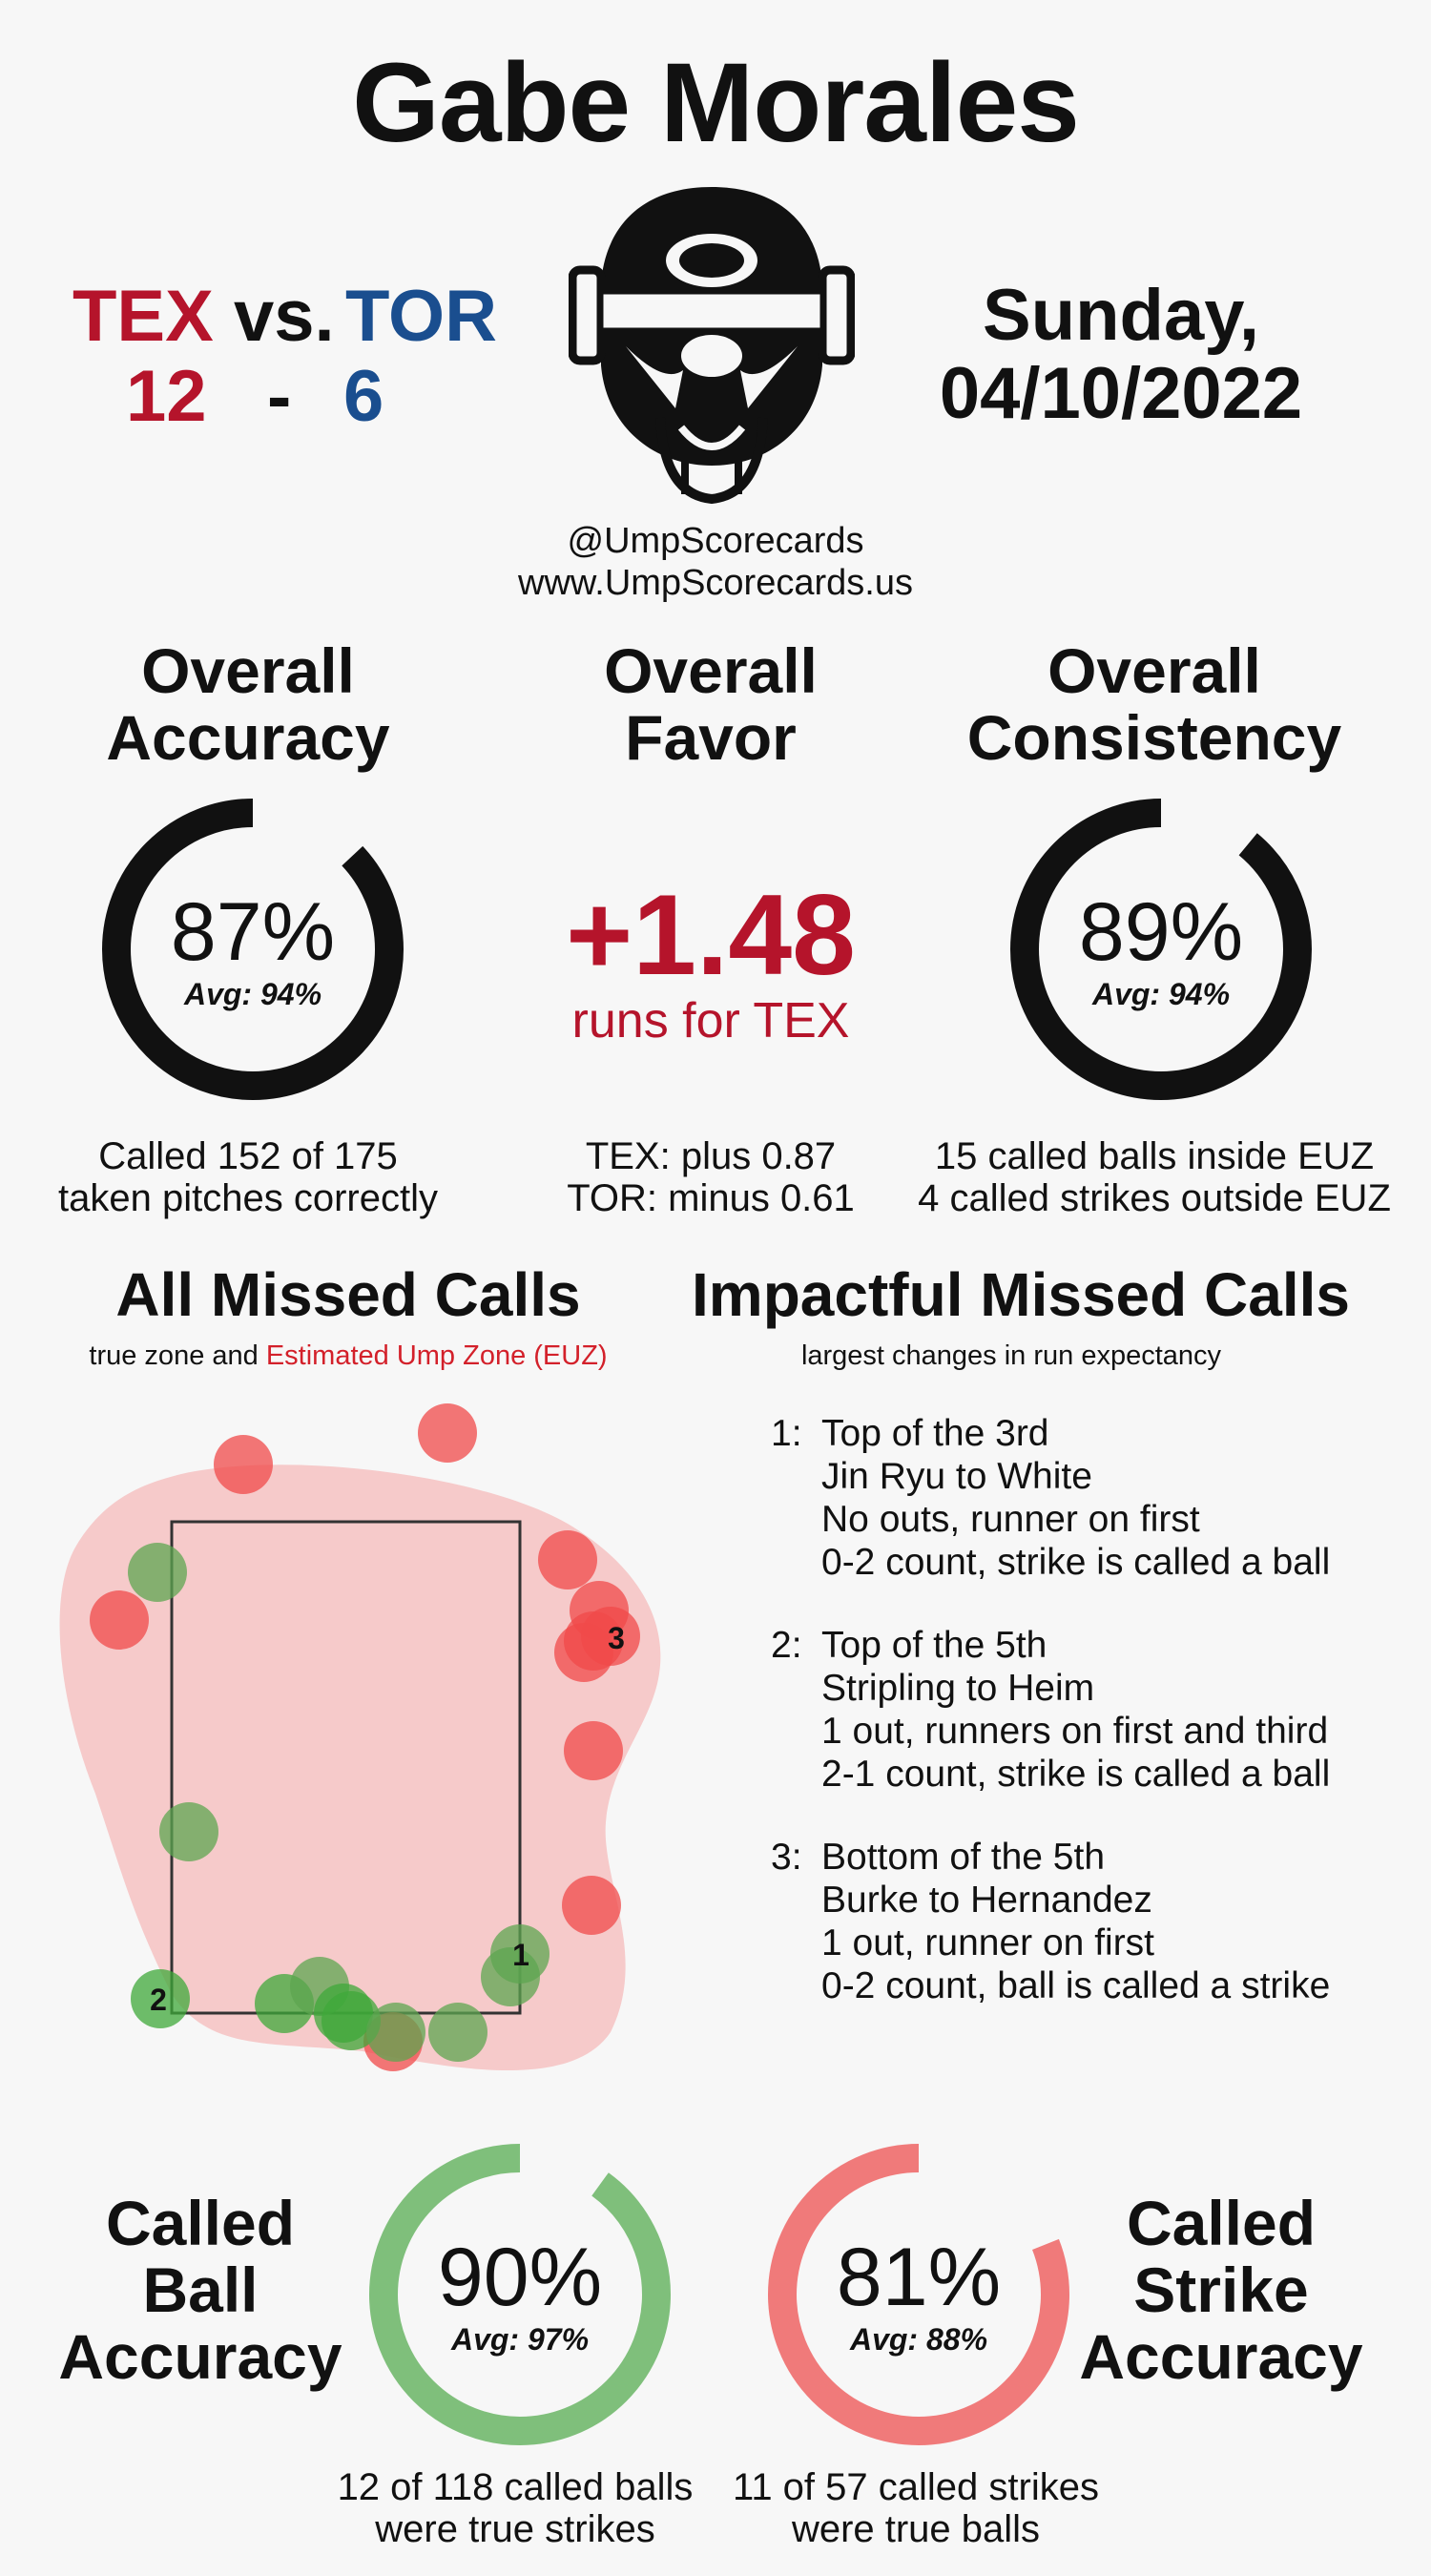  I want to click on game-date: Sunday, 04/10/2022, so click(1121, 355).